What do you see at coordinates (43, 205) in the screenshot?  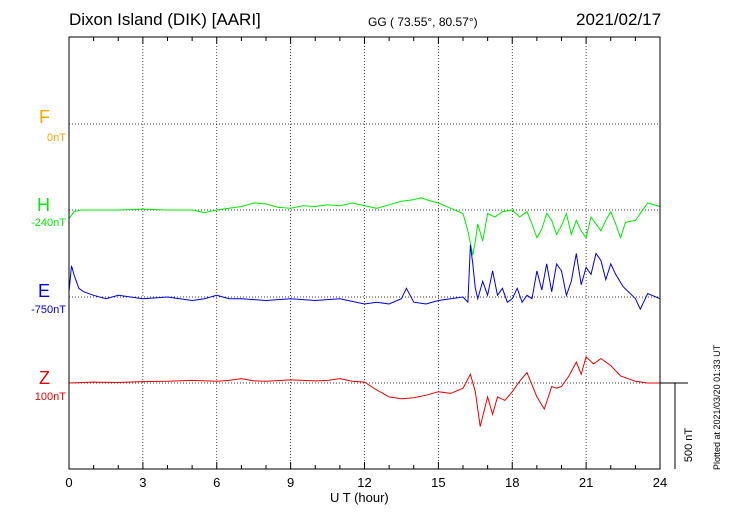 I see `label-h: H` at bounding box center [43, 205].